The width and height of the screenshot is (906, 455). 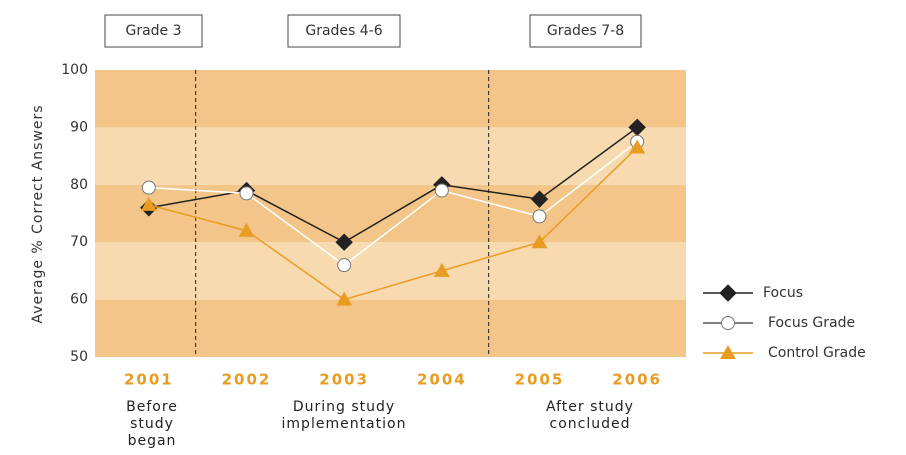 I want to click on period-label: study, so click(x=152, y=424).